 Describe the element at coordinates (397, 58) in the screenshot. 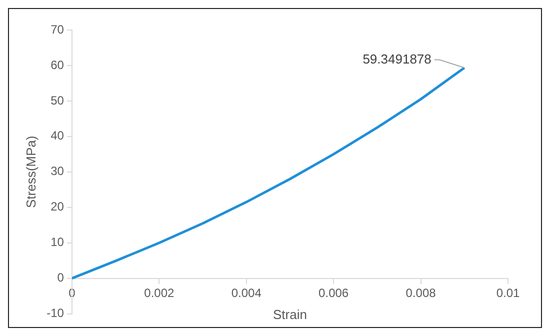

I see `annotation: 59.3491878` at that location.